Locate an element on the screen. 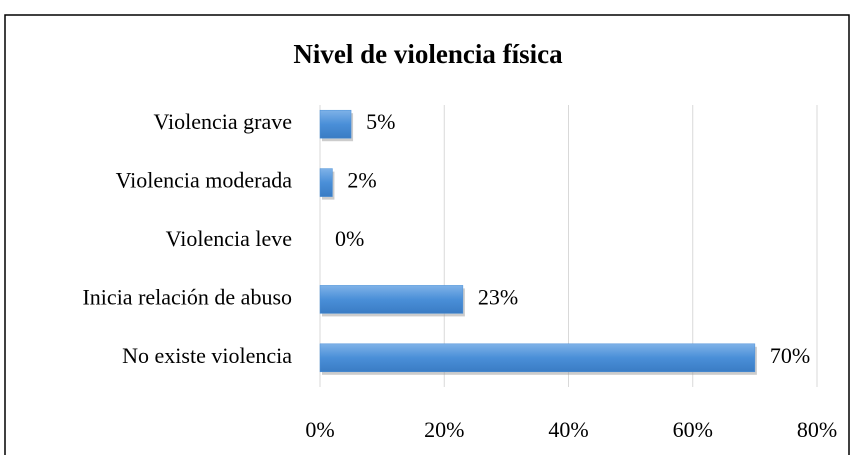 The image size is (855, 455). y-tick-label: No existe violencia is located at coordinates (207, 355).